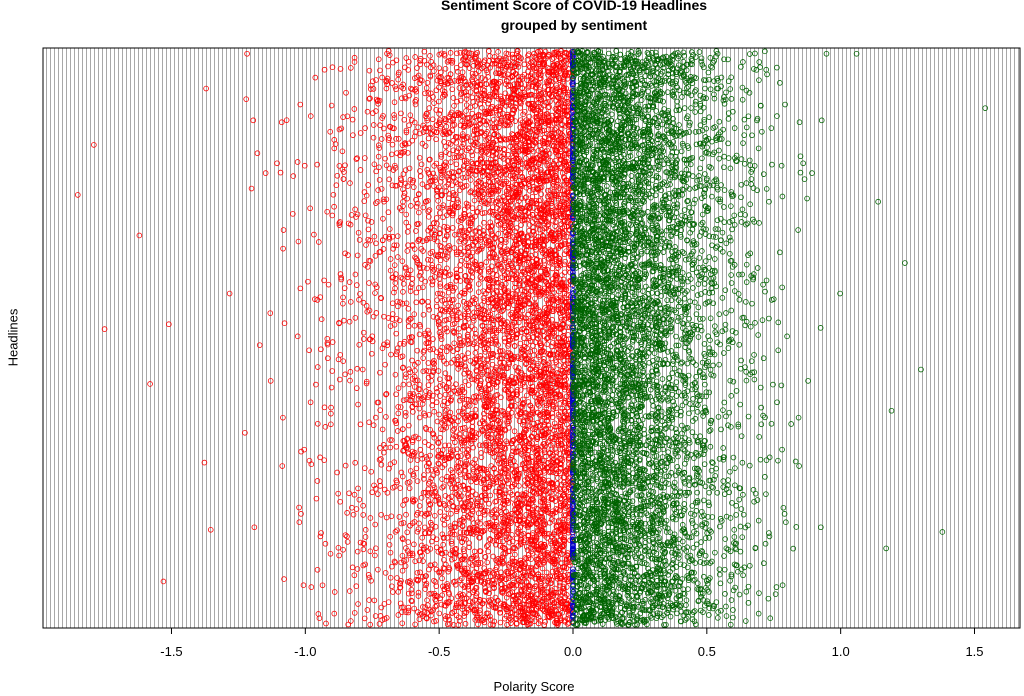 The image size is (1024, 696). Describe the element at coordinates (574, 6) in the screenshot. I see `chart-title: Sentiment Score of COVID-19 Headlines` at that location.